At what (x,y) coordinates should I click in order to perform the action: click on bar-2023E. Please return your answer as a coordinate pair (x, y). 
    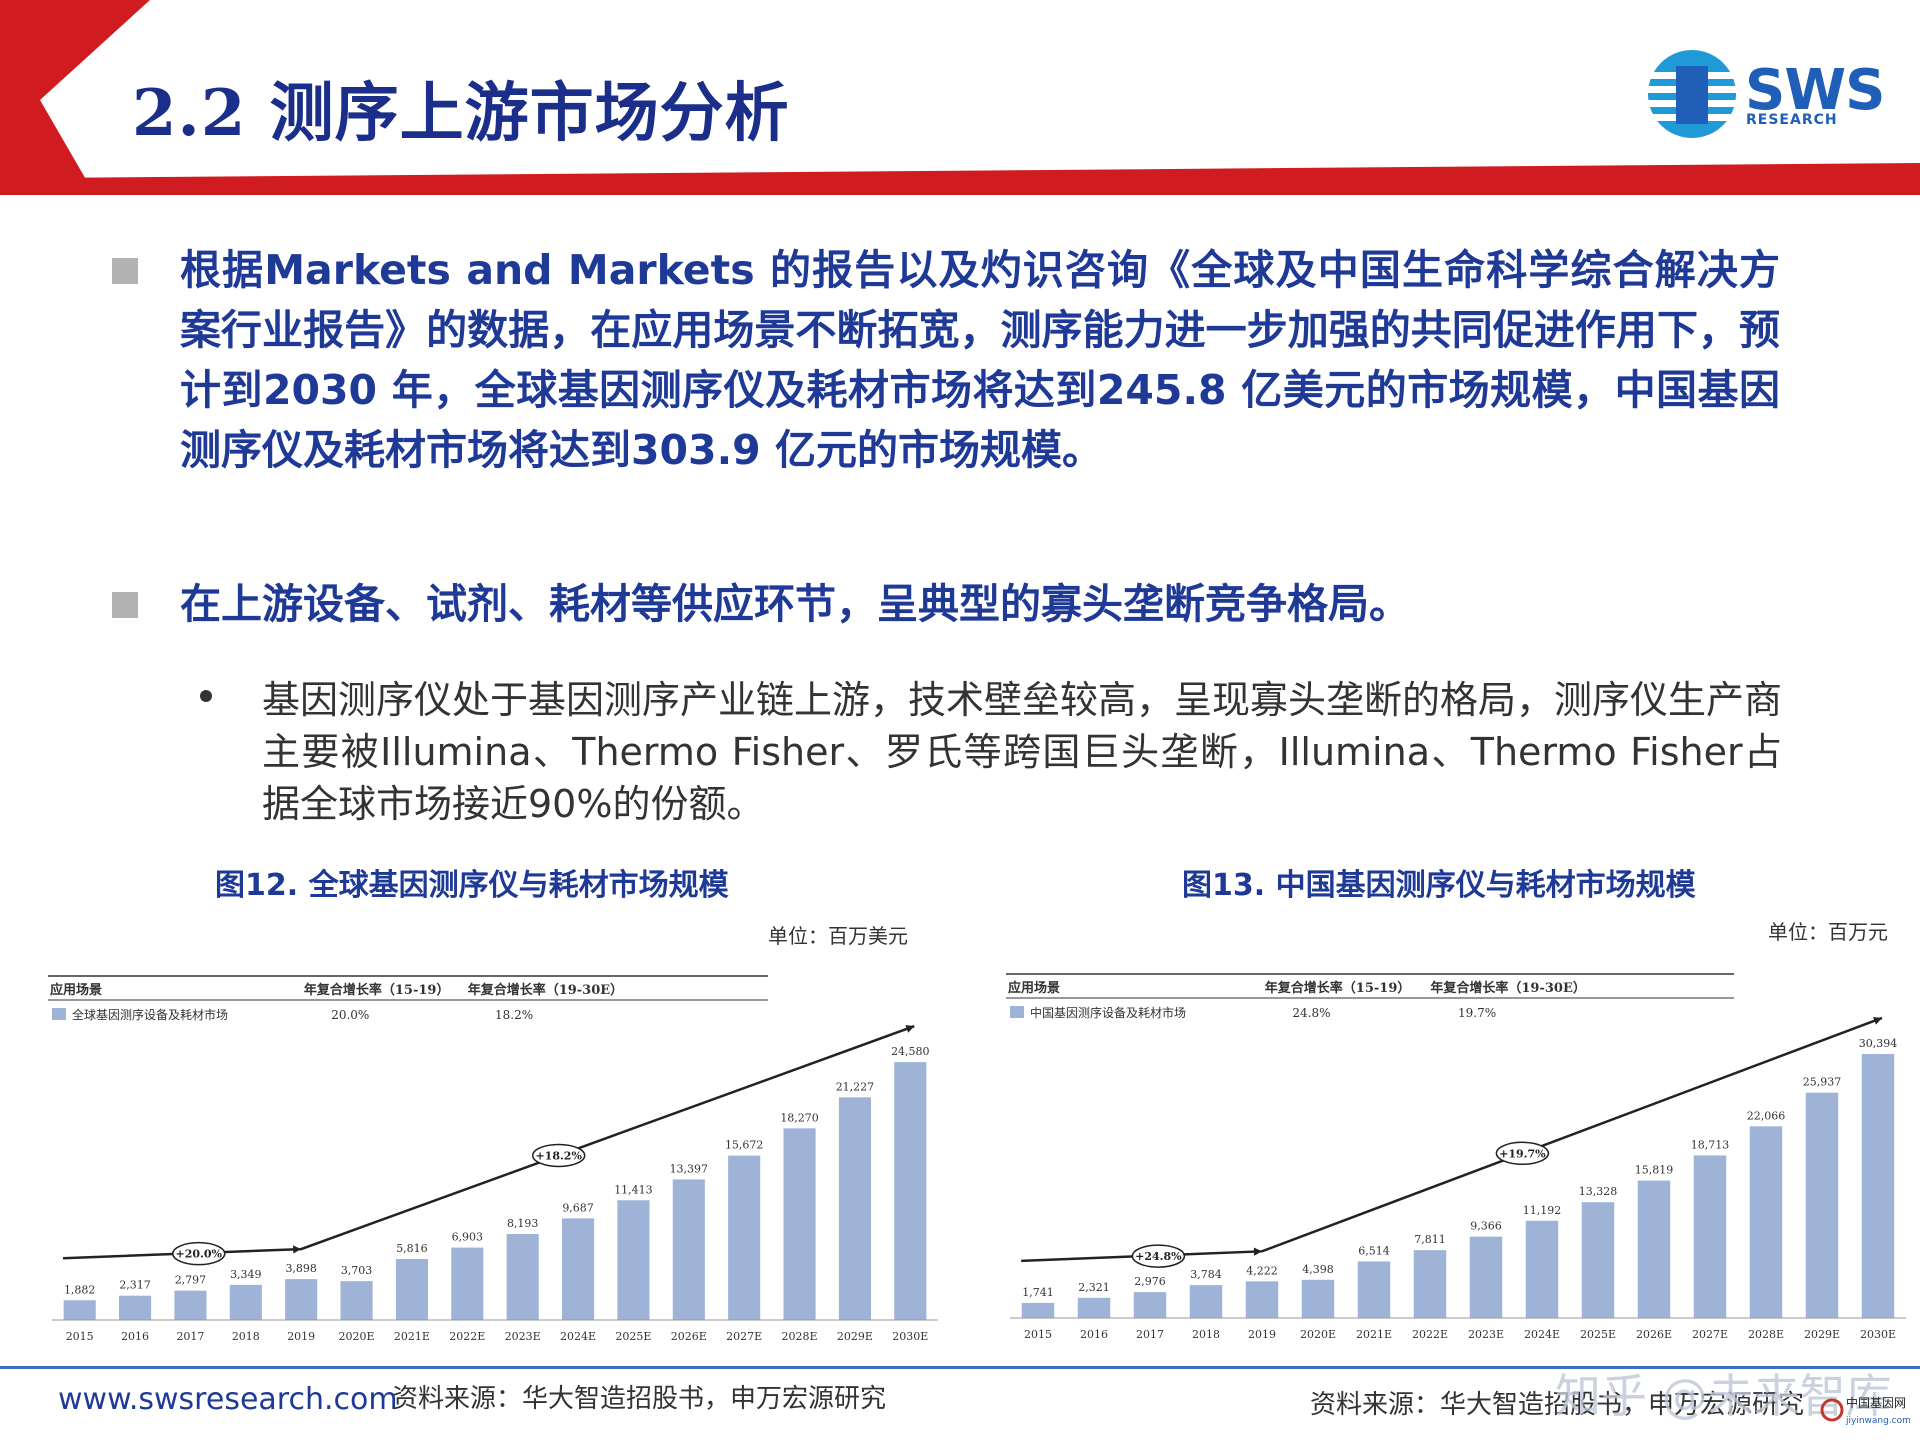
    Looking at the image, I should click on (1486, 1277).